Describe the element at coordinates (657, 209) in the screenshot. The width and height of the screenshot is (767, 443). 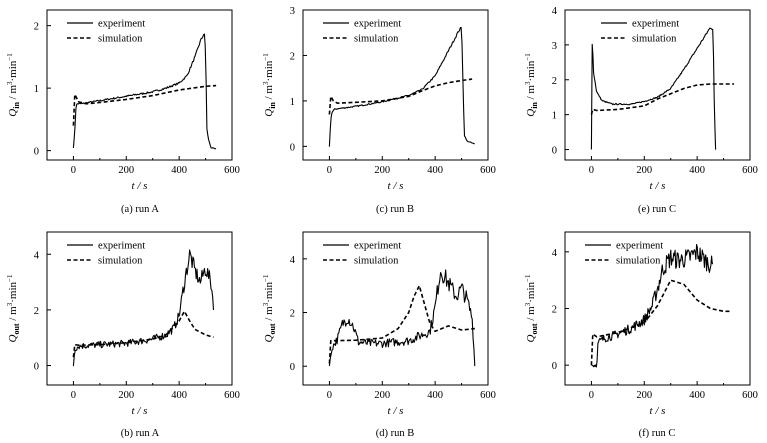
I see `panel-caption: (e) run C` at that location.